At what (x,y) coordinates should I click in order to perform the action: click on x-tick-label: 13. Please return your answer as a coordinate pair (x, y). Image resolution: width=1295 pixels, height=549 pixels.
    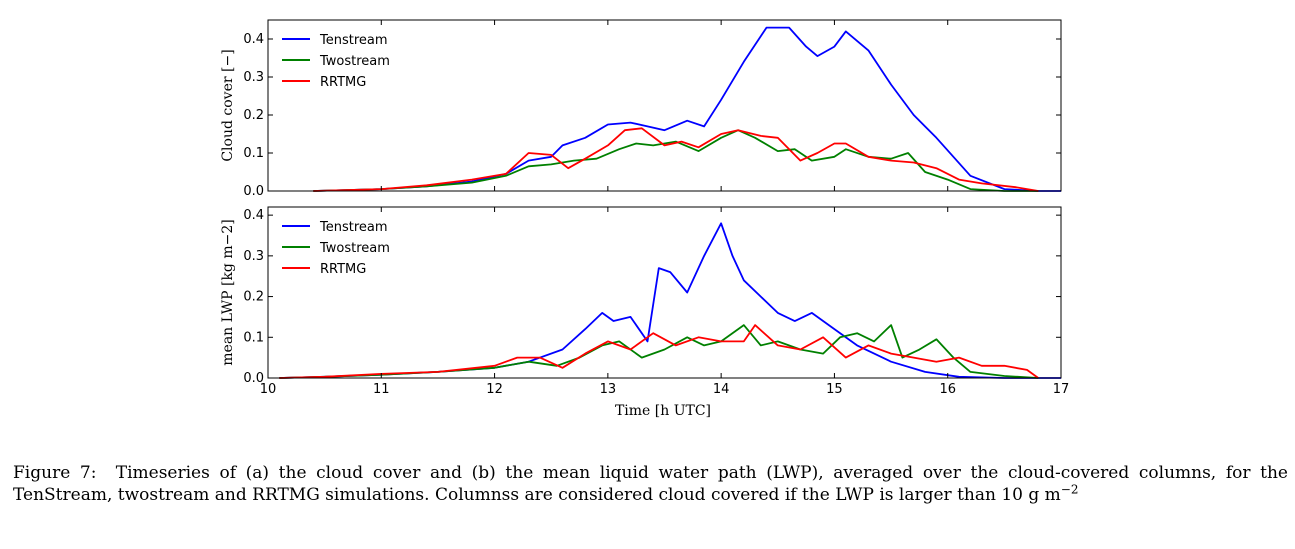
    Looking at the image, I should click on (608, 389).